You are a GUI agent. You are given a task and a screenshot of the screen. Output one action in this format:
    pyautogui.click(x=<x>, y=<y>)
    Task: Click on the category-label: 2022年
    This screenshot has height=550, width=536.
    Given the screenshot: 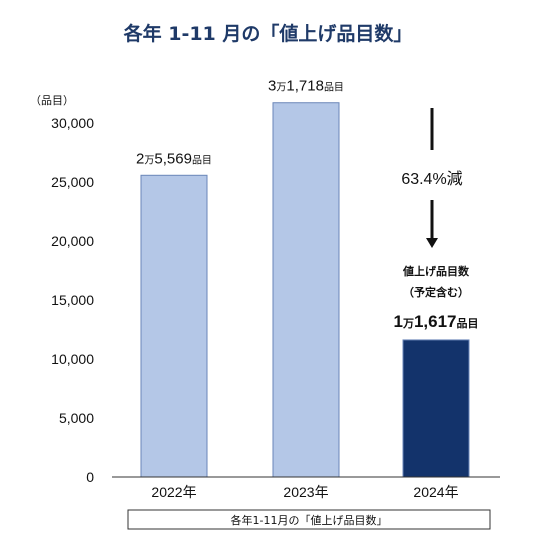 What is the action you would take?
    pyautogui.click(x=173, y=492)
    